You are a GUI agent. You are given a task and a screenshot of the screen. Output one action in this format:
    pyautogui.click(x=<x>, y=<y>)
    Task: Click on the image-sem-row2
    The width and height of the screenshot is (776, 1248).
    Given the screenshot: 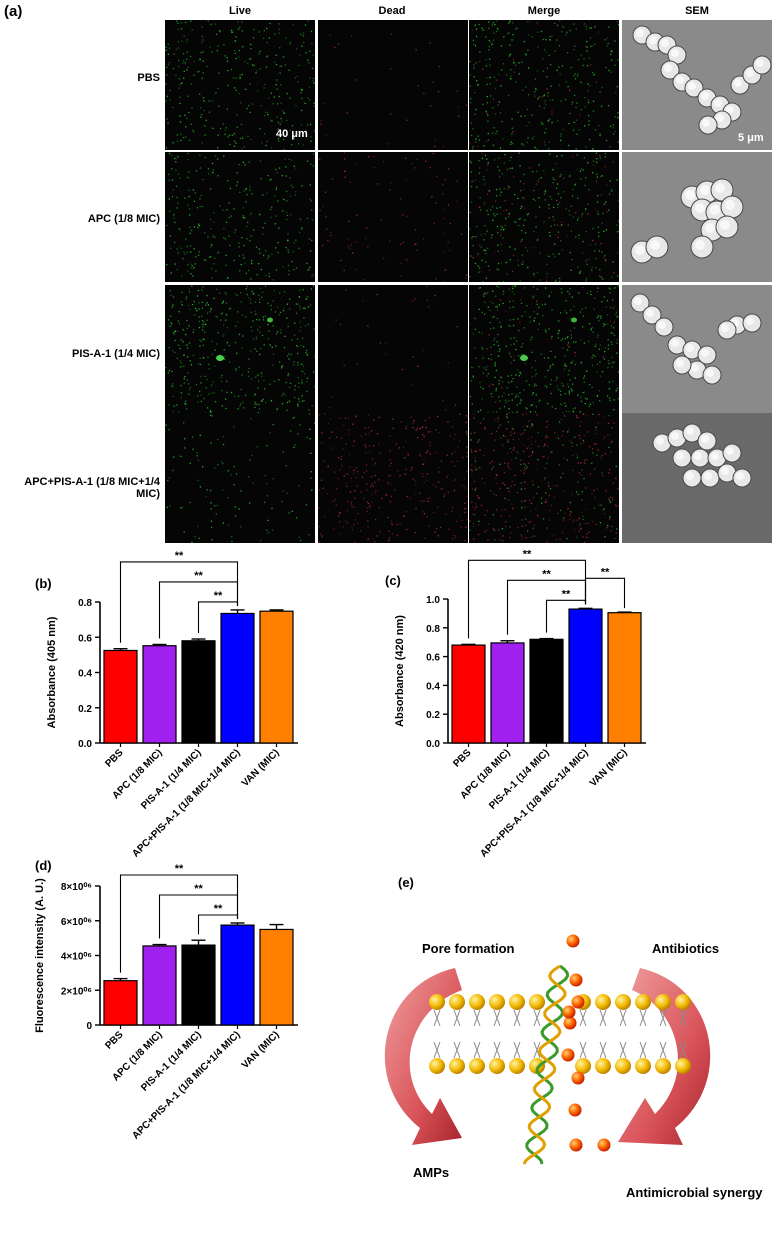 What is the action you would take?
    pyautogui.click(x=697, y=217)
    